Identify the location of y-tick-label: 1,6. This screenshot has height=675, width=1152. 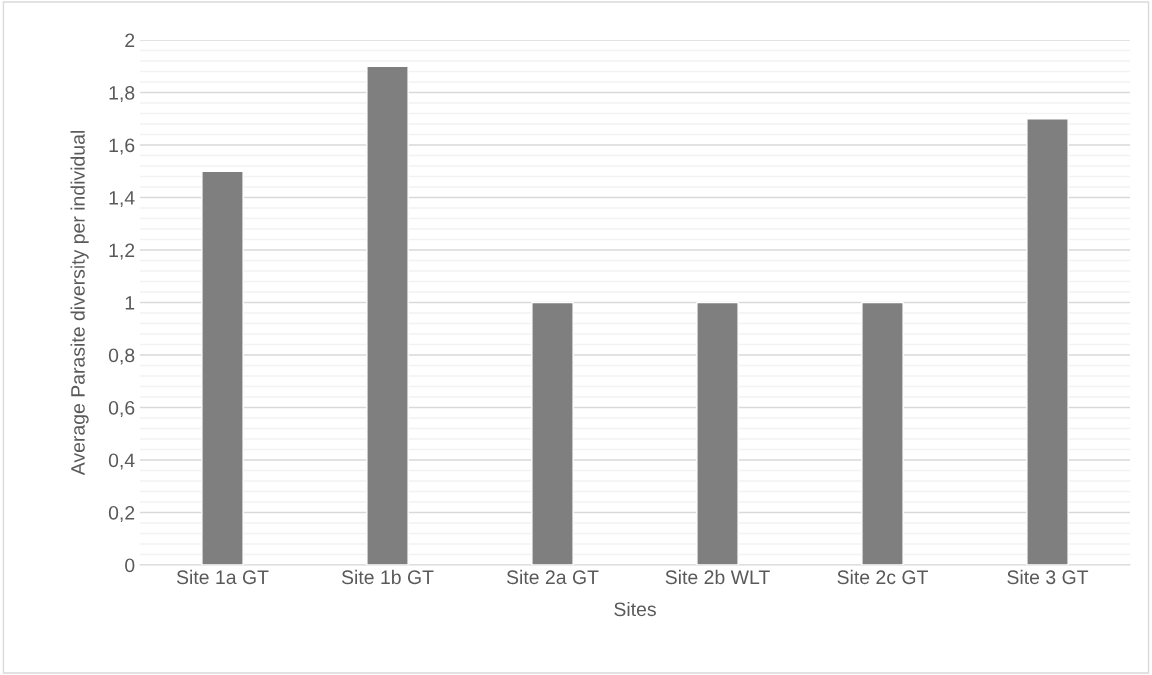
(122, 146).